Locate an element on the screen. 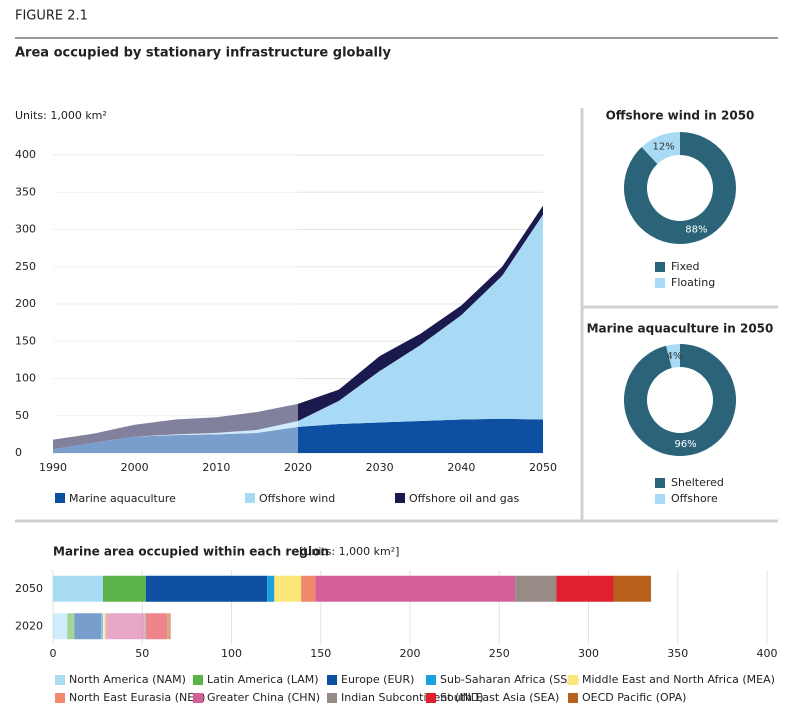 This screenshot has height=725, width=800. figure-number: FIGURE 2.1 is located at coordinates (51, 16).